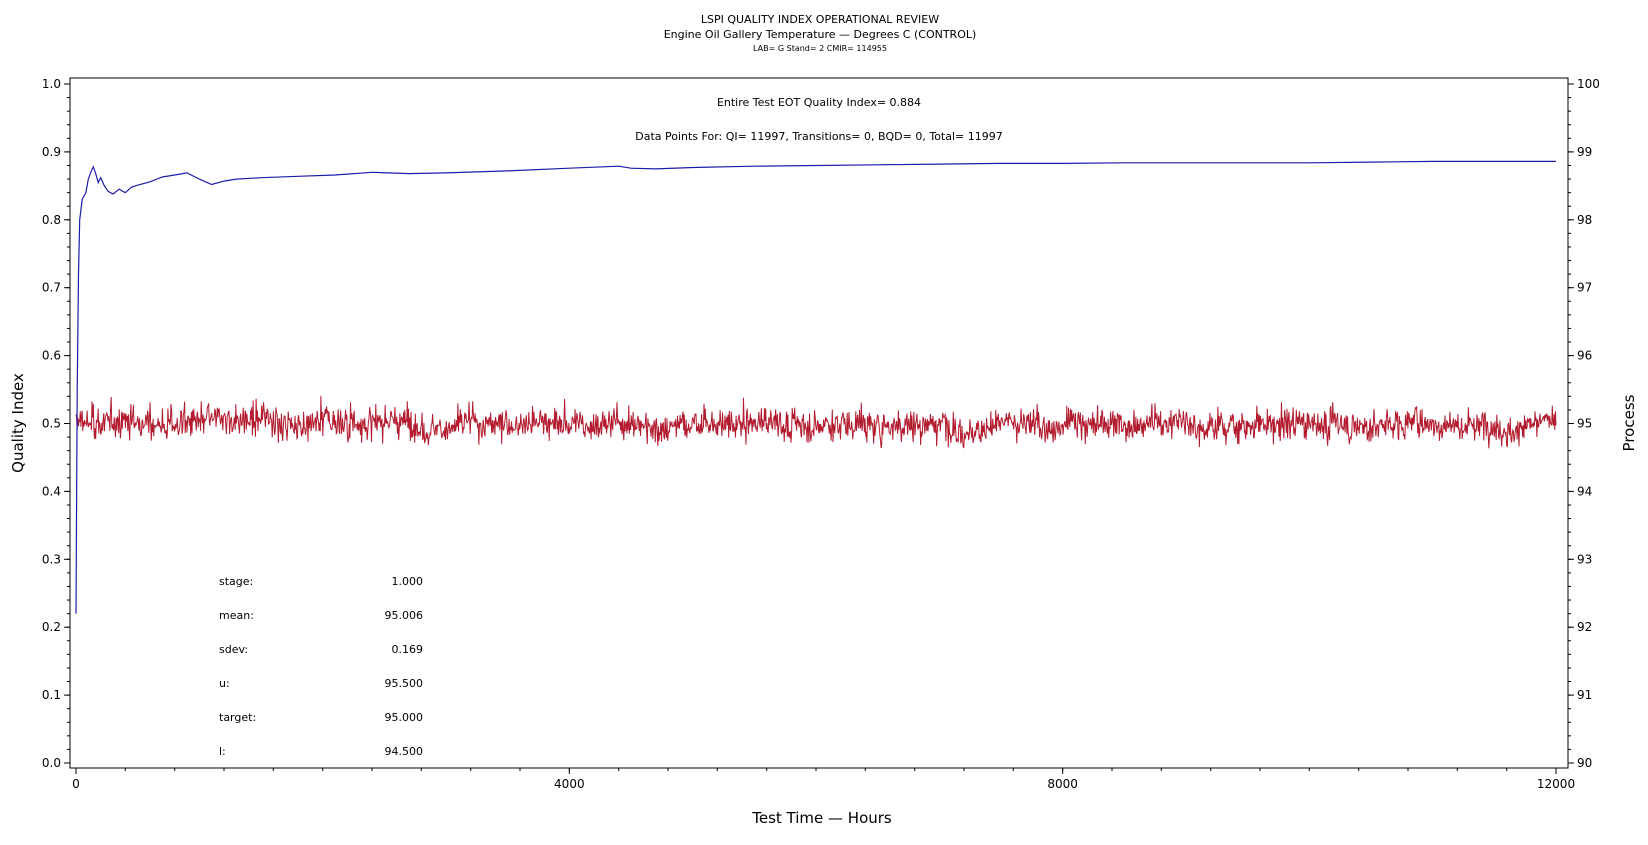 The width and height of the screenshot is (1648, 845). What do you see at coordinates (1584, 695) in the screenshot?
I see `y-right-tick-label: 91` at bounding box center [1584, 695].